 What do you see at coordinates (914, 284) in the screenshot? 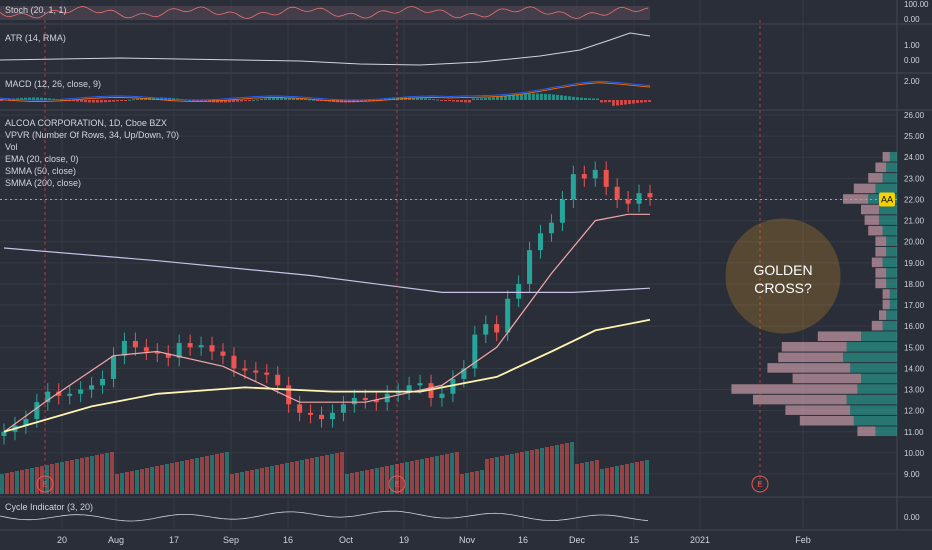
I see `price-tick: 18.00` at bounding box center [914, 284].